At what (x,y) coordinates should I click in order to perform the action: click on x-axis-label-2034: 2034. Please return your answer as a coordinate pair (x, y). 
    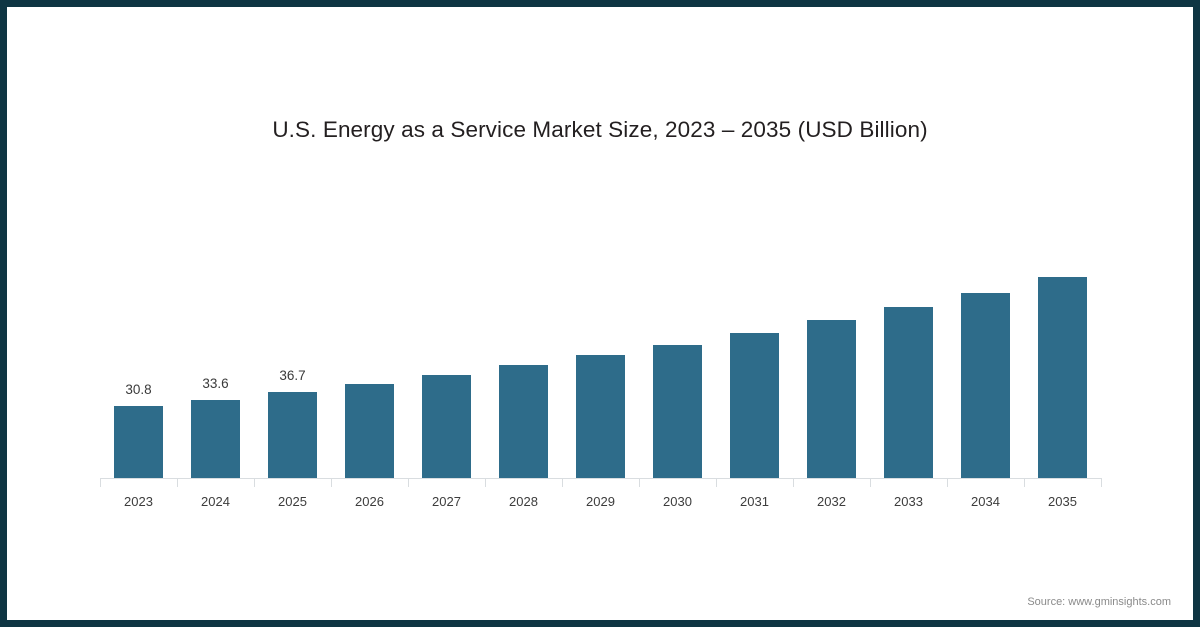
    Looking at the image, I should click on (985, 501).